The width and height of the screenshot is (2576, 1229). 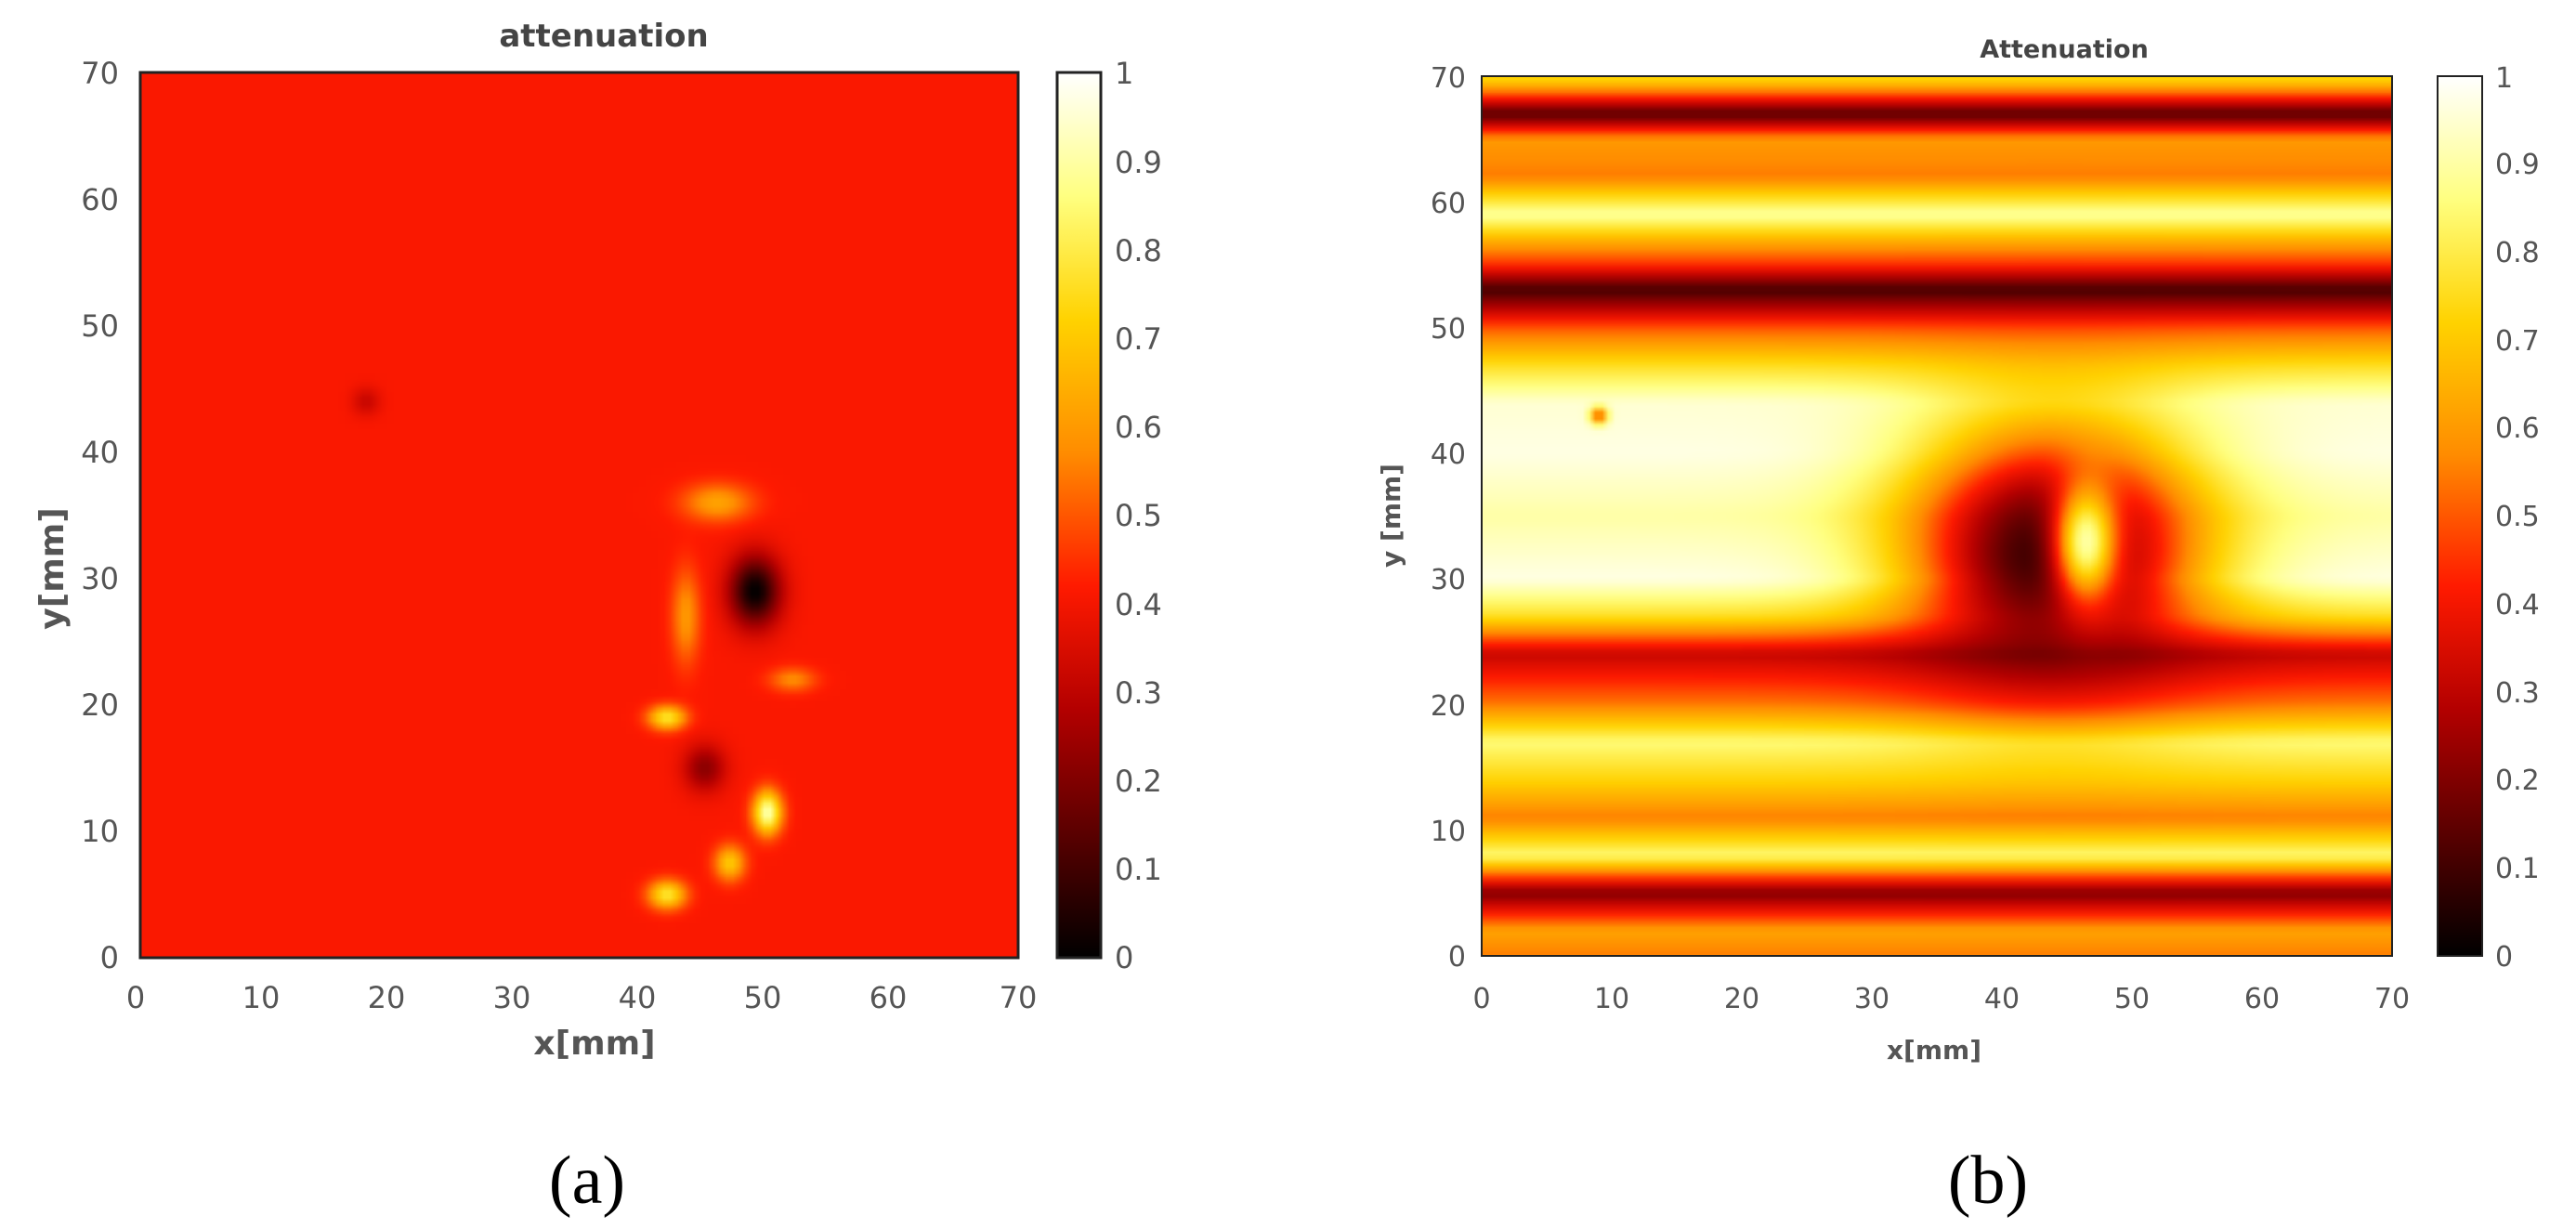 I want to click on panel-b-x-ticks: 0 10 20 30 40 50 60 70, so click(x=1941, y=999).